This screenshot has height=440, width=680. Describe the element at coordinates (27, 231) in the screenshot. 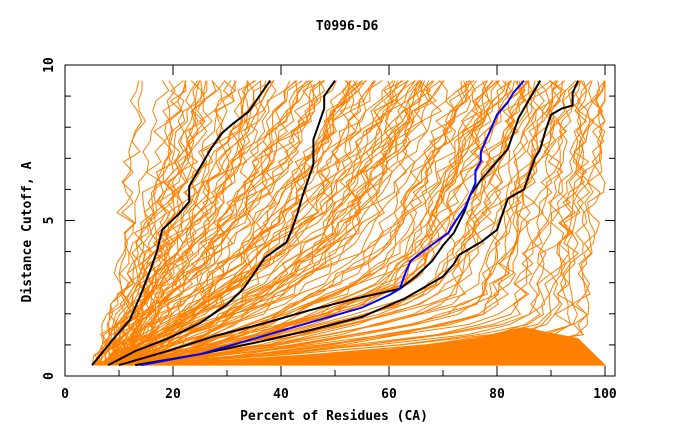

I see `y-axis-label: Distance Cutoff, A` at that location.